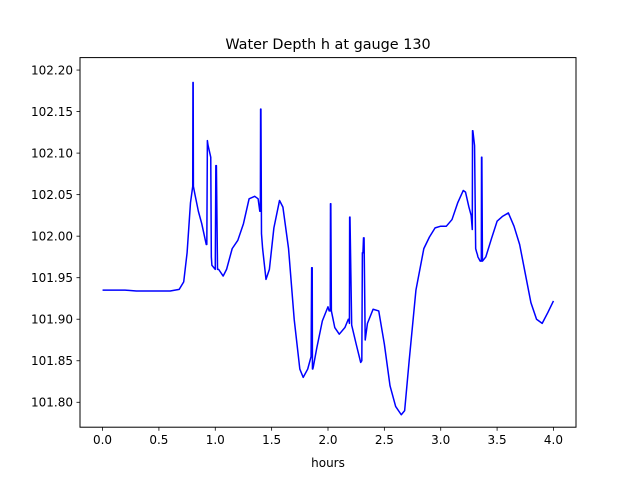  Describe the element at coordinates (271, 440) in the screenshot. I see `x-tick-label: 1.5` at that location.